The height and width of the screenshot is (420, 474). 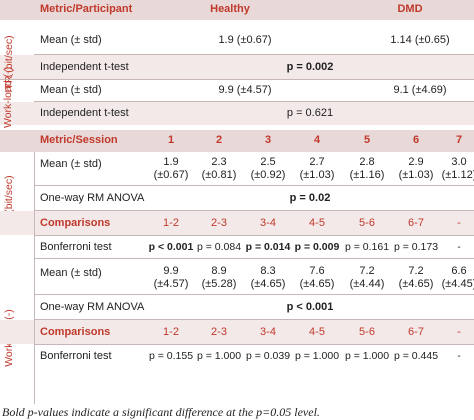 I want to click on table2-workload-comparisons-band, so click(x=237, y=332).